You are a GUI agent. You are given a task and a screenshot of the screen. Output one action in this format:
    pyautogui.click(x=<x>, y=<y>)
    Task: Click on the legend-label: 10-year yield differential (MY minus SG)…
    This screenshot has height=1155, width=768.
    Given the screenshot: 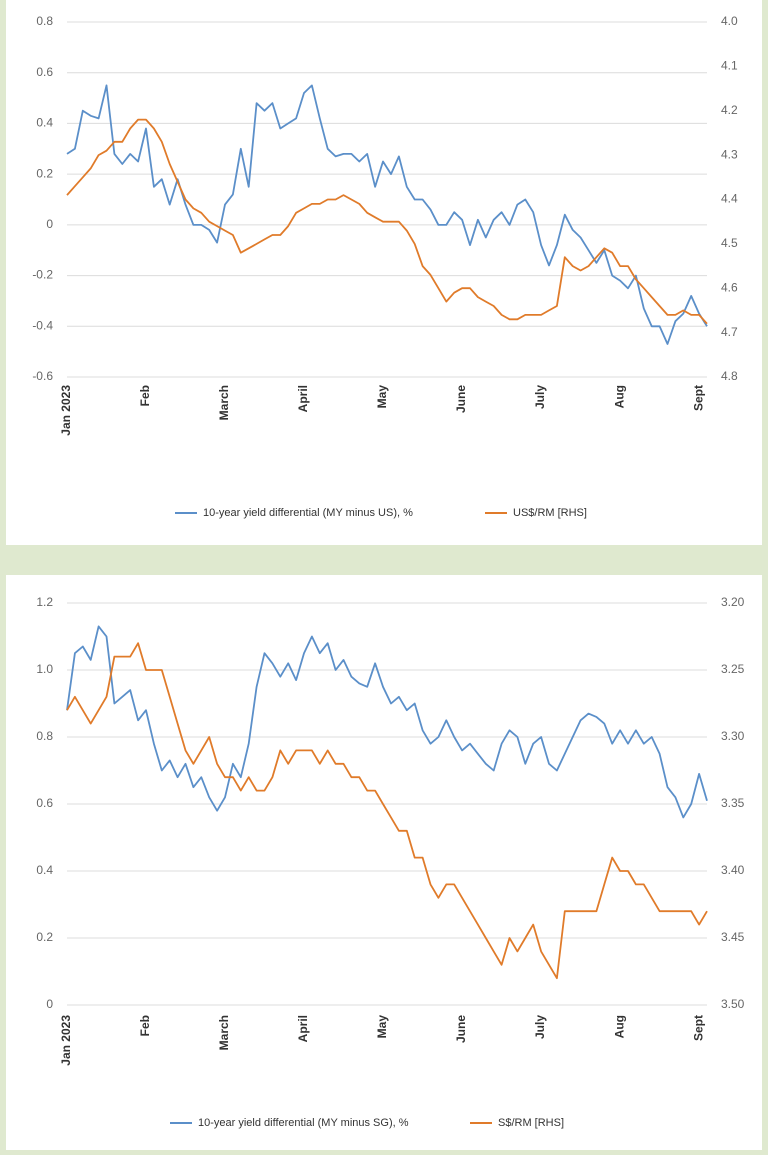 What is the action you would take?
    pyautogui.click(x=303, y=1123)
    